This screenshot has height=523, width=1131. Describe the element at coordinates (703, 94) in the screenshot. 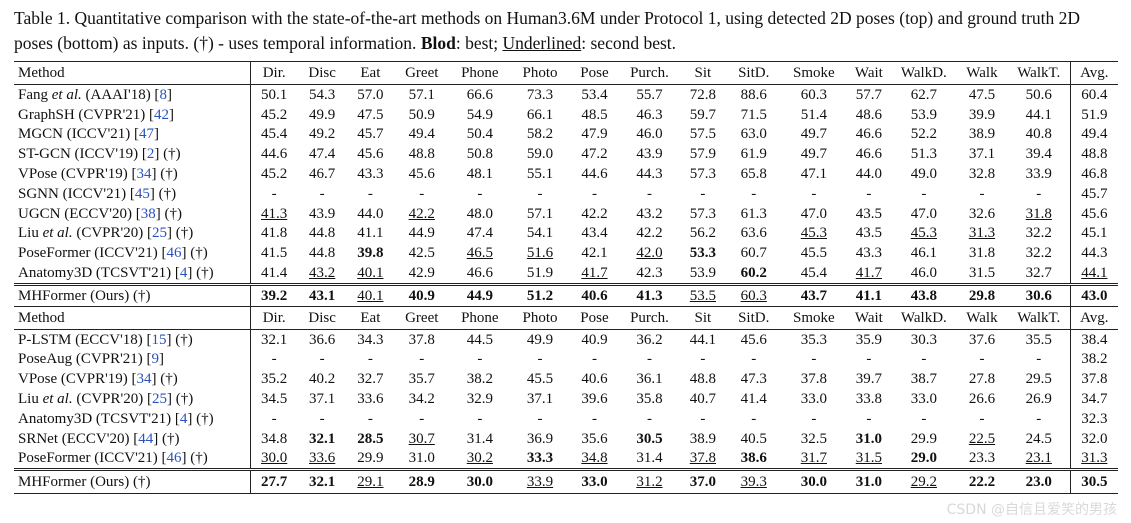

I see `value-cell: 72.8` at that location.